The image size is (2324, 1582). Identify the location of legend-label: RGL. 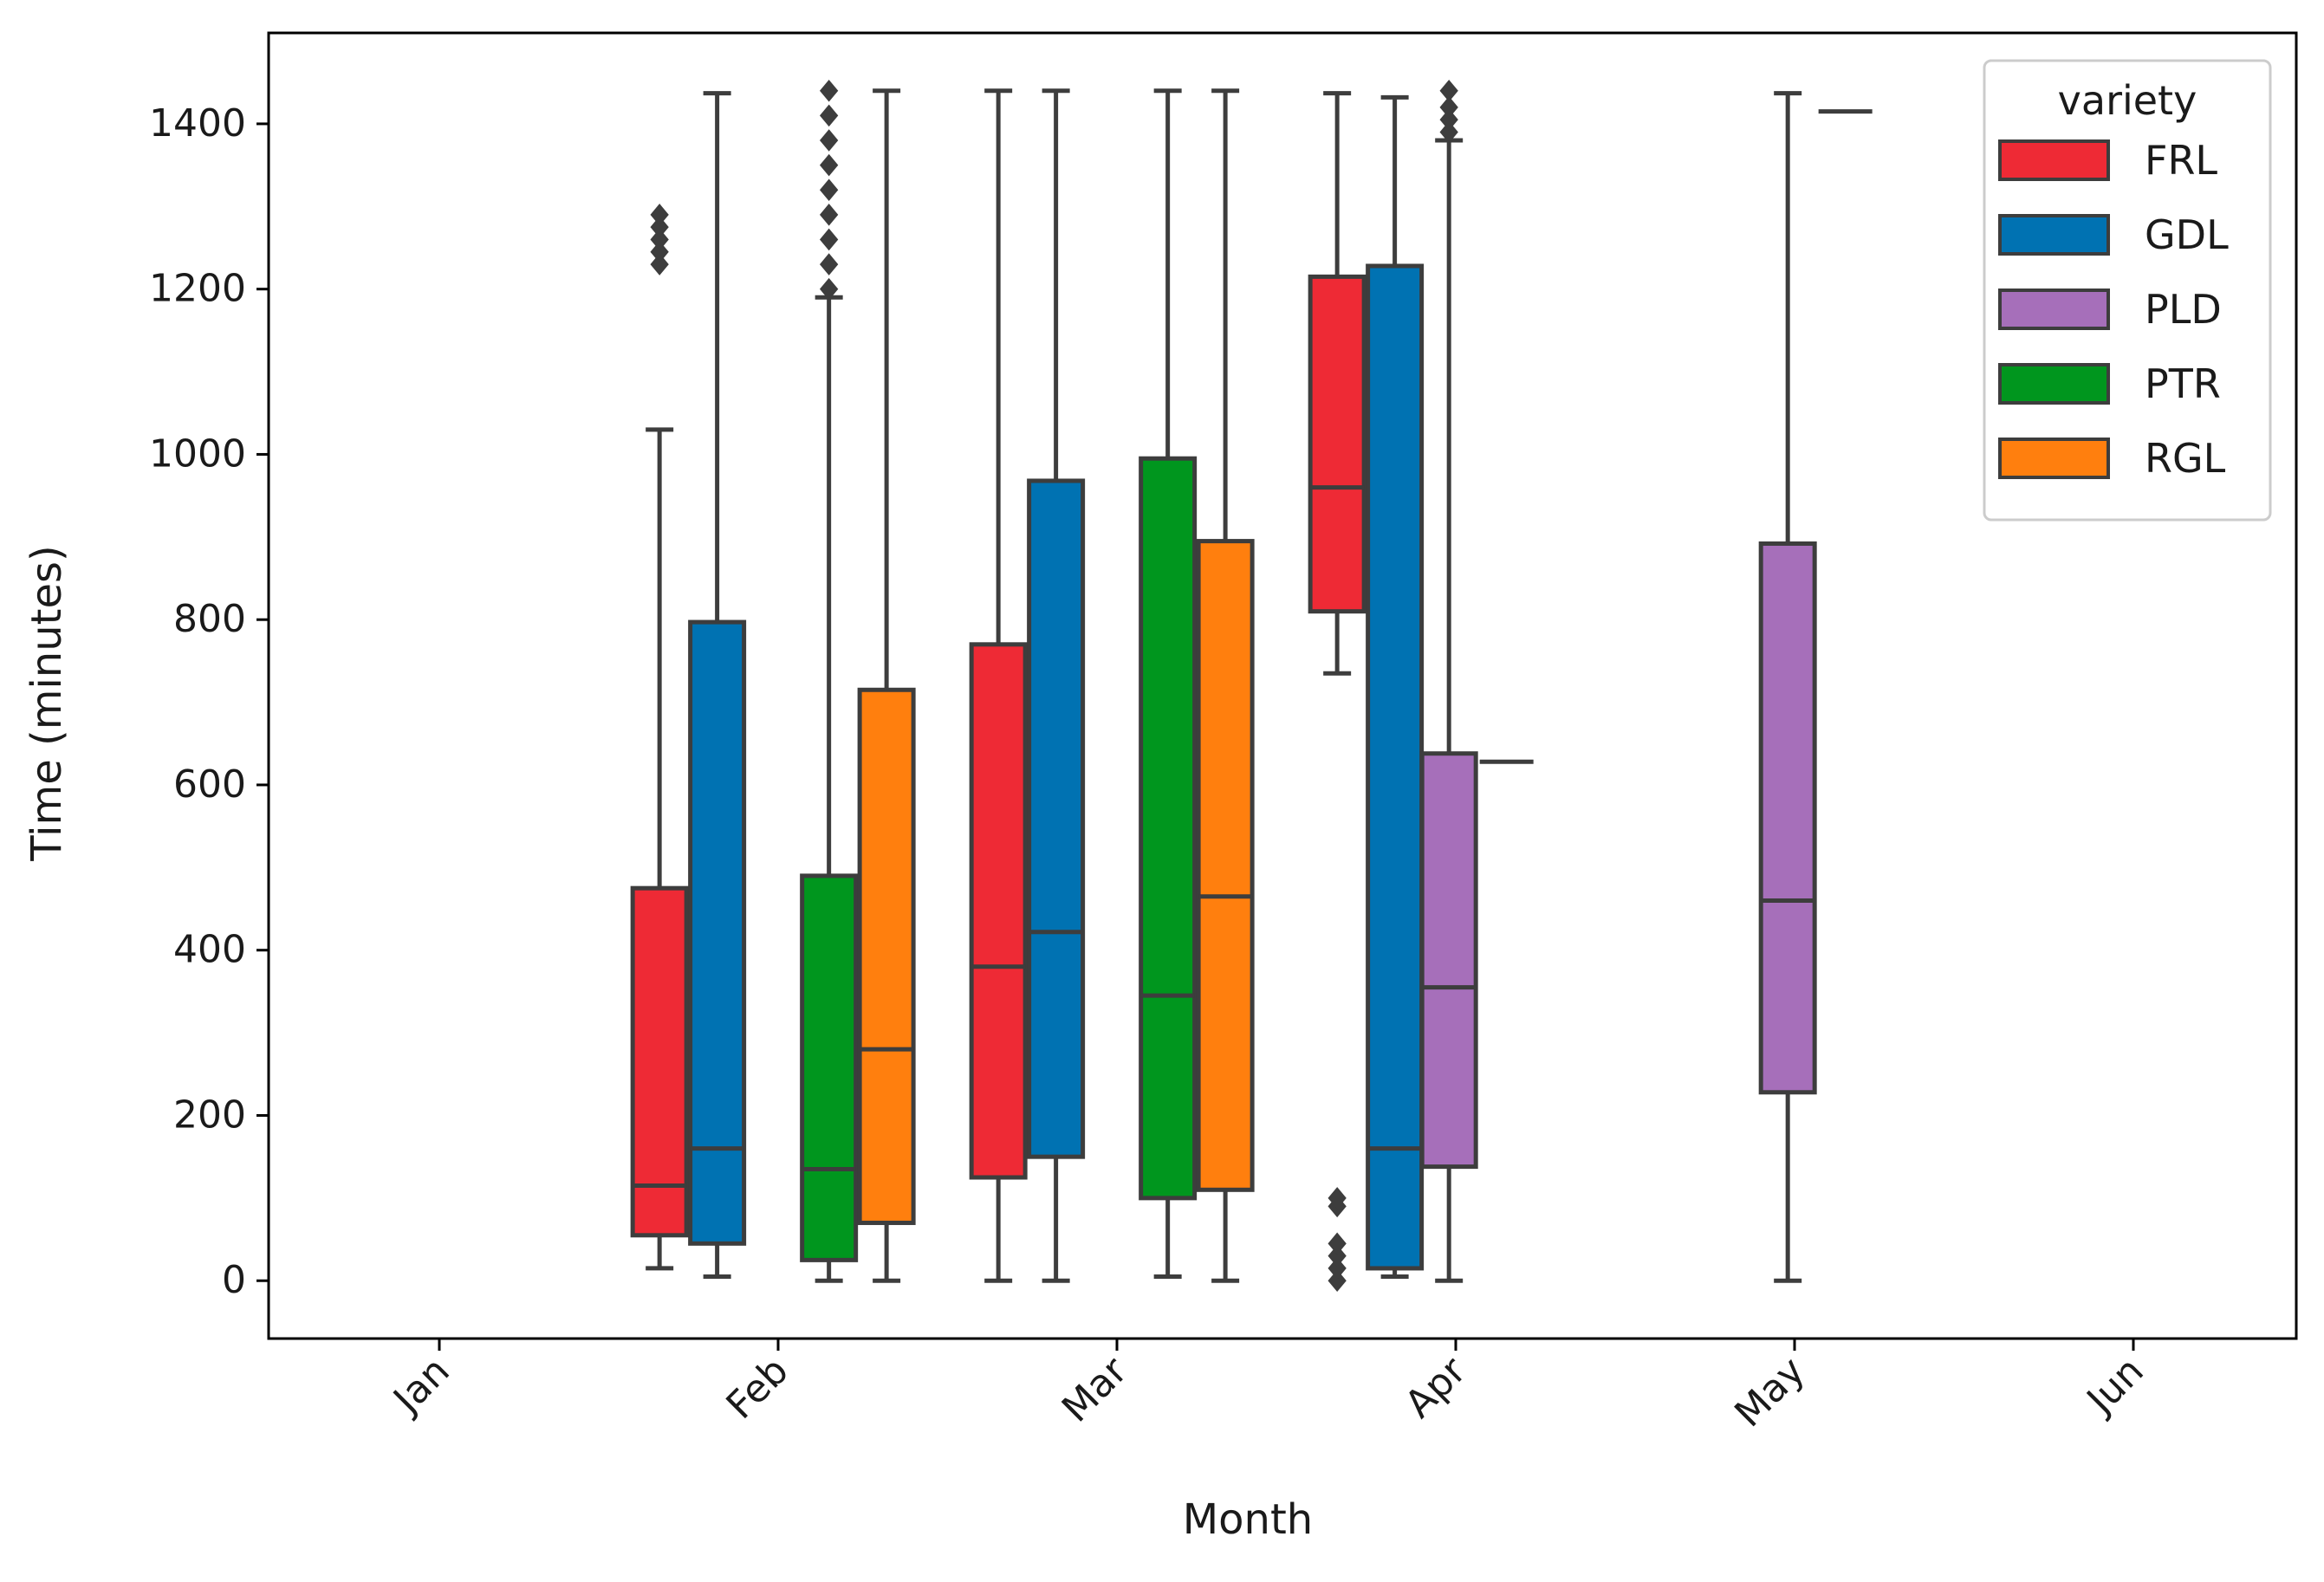
(2185, 459).